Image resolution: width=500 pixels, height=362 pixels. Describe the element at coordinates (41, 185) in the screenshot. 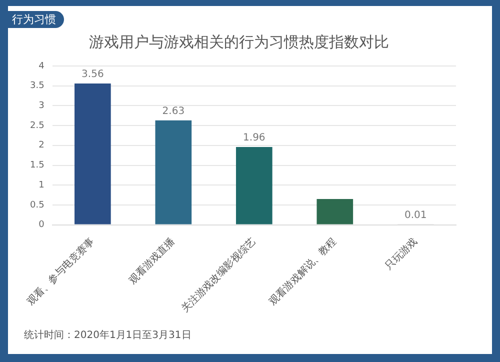

I see `y-tick-label: 1` at that location.